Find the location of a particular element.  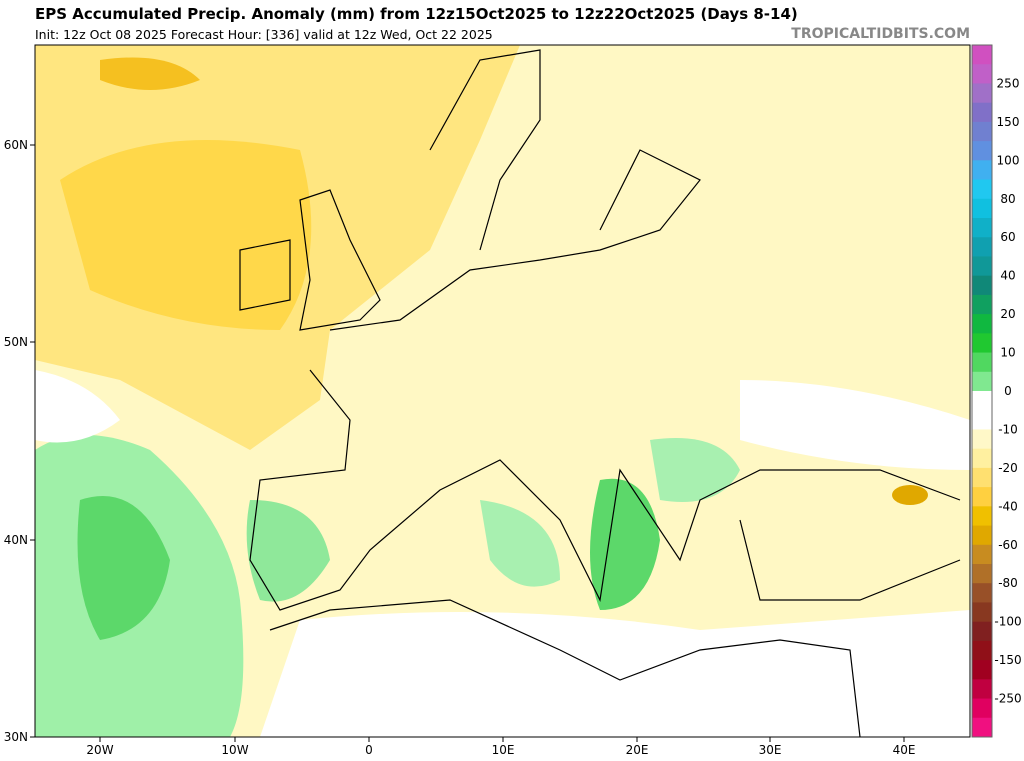

lat-label: 50N is located at coordinates (16, 342).